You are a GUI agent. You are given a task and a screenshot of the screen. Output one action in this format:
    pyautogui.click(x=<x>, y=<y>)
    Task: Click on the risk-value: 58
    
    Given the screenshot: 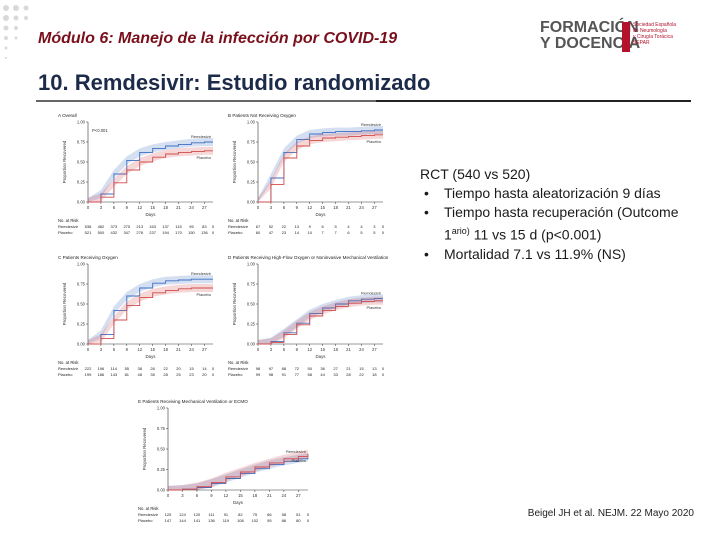 What is the action you would take?
    pyautogui.click(x=284, y=514)
    